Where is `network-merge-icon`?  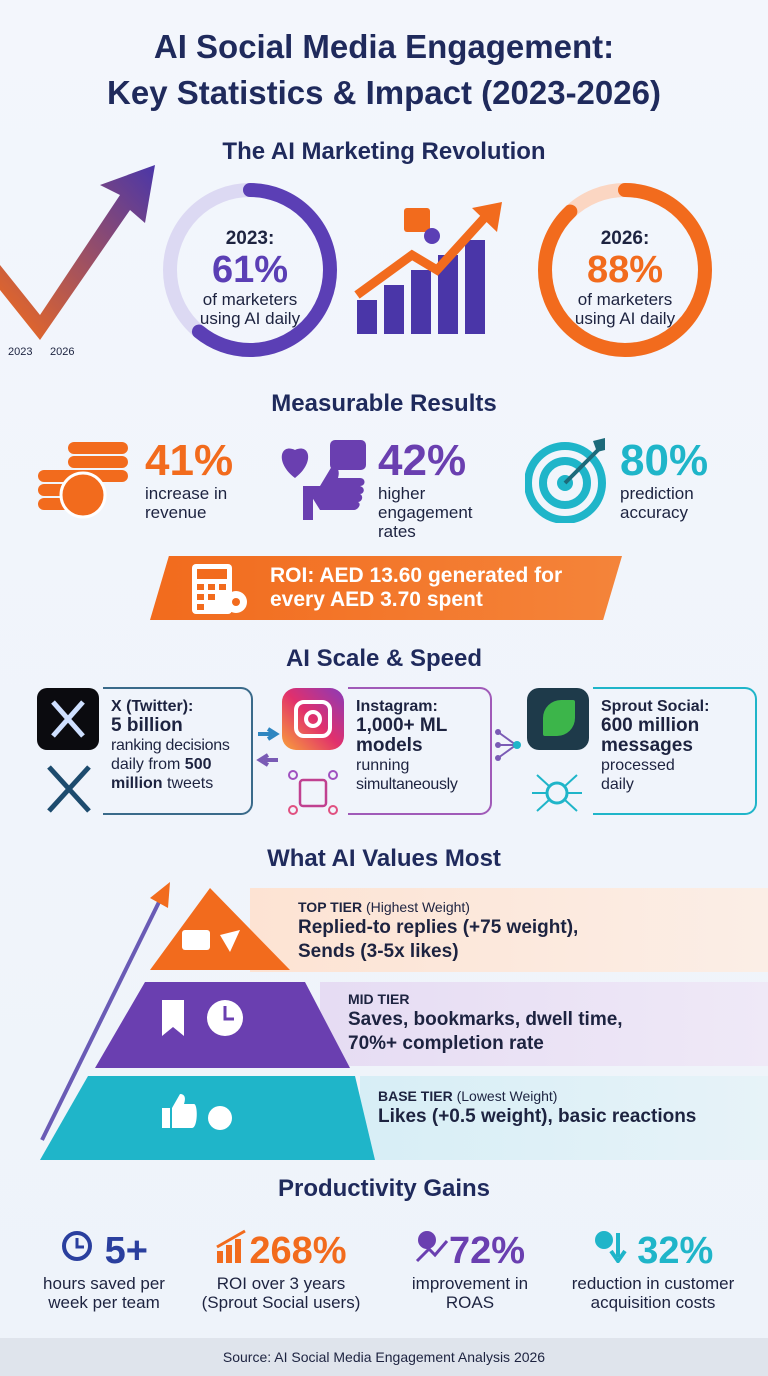 network-merge-icon is located at coordinates (508, 745).